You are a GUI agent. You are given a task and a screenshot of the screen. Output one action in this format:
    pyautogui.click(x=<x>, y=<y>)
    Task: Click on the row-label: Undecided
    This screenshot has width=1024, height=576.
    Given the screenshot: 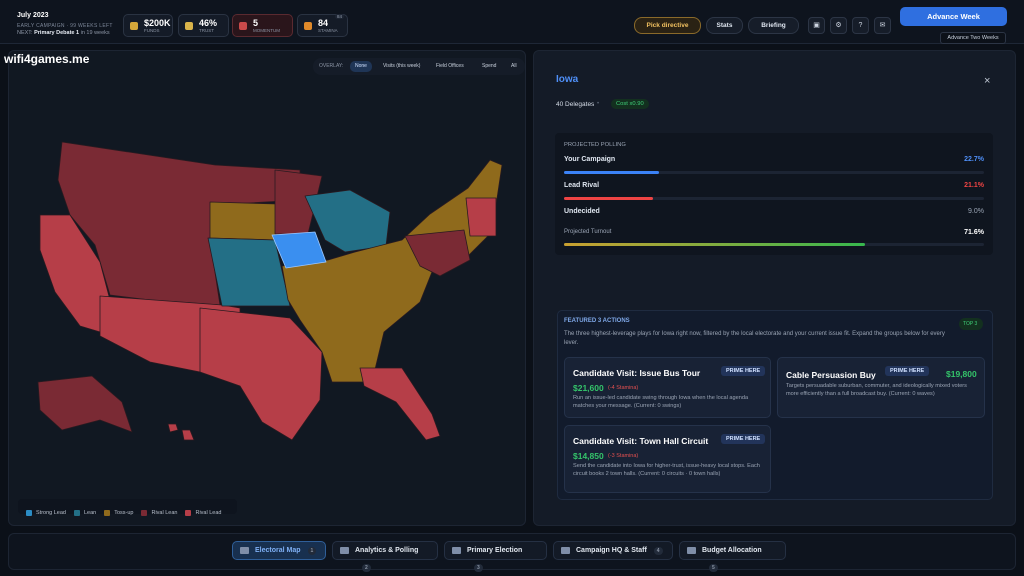 What is the action you would take?
    pyautogui.click(x=582, y=211)
    